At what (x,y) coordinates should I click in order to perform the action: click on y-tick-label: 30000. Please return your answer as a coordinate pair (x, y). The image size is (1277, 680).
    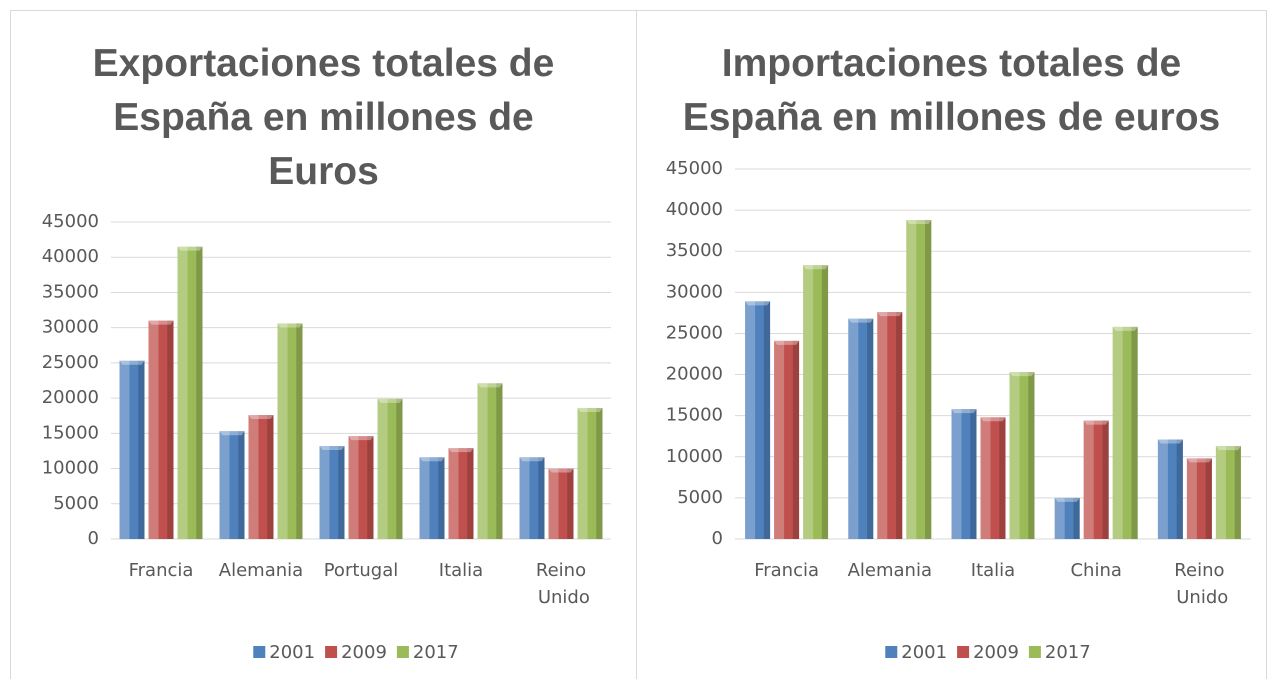
    Looking at the image, I should click on (694, 291).